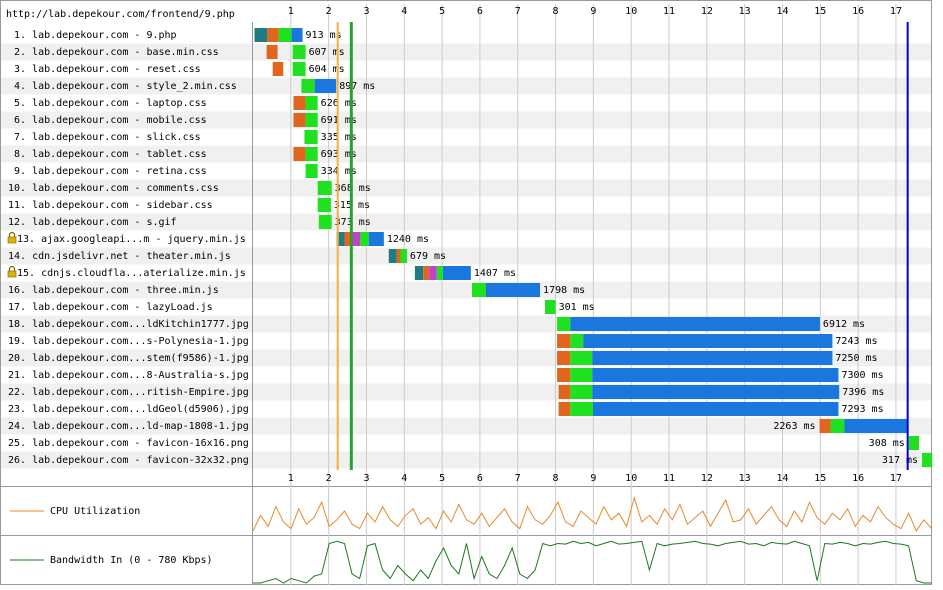 This screenshot has height=590, width=943. I want to click on request-time: 2263 ms, so click(794, 426).